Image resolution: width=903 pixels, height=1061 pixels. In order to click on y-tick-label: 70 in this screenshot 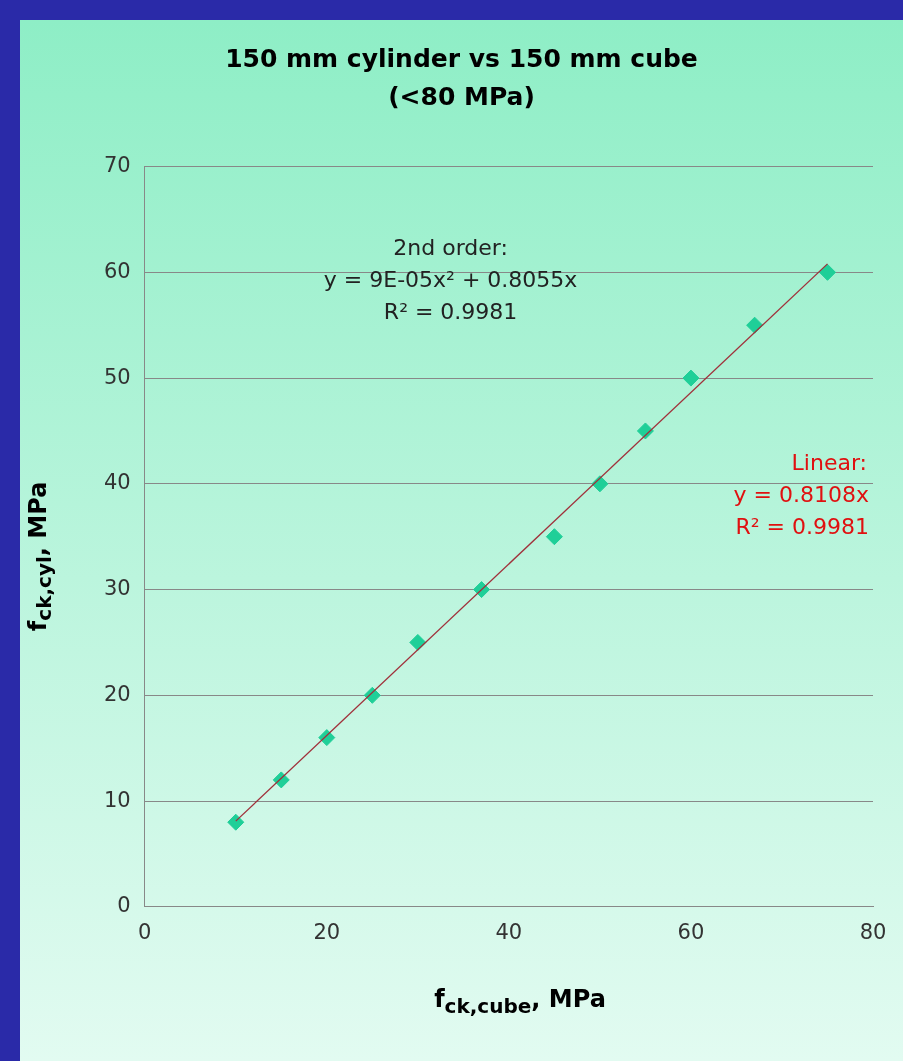, I will do `click(117, 165)`.